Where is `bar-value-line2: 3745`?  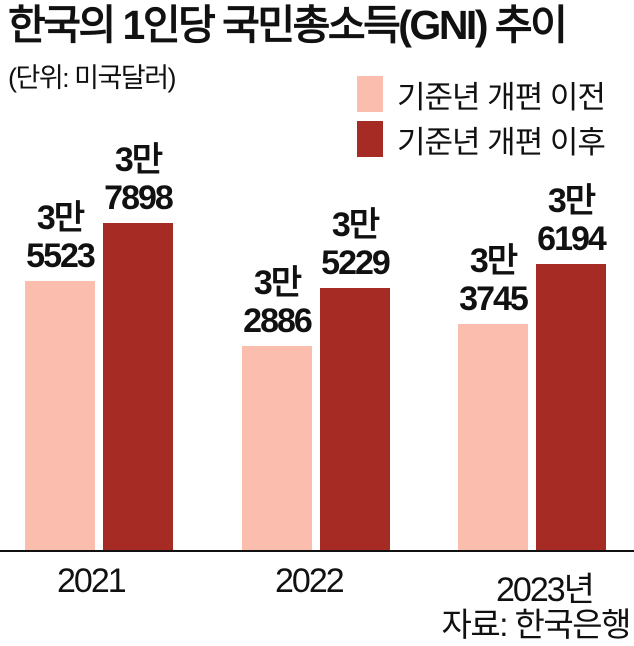
bar-value-line2: 3745 is located at coordinates (494, 299).